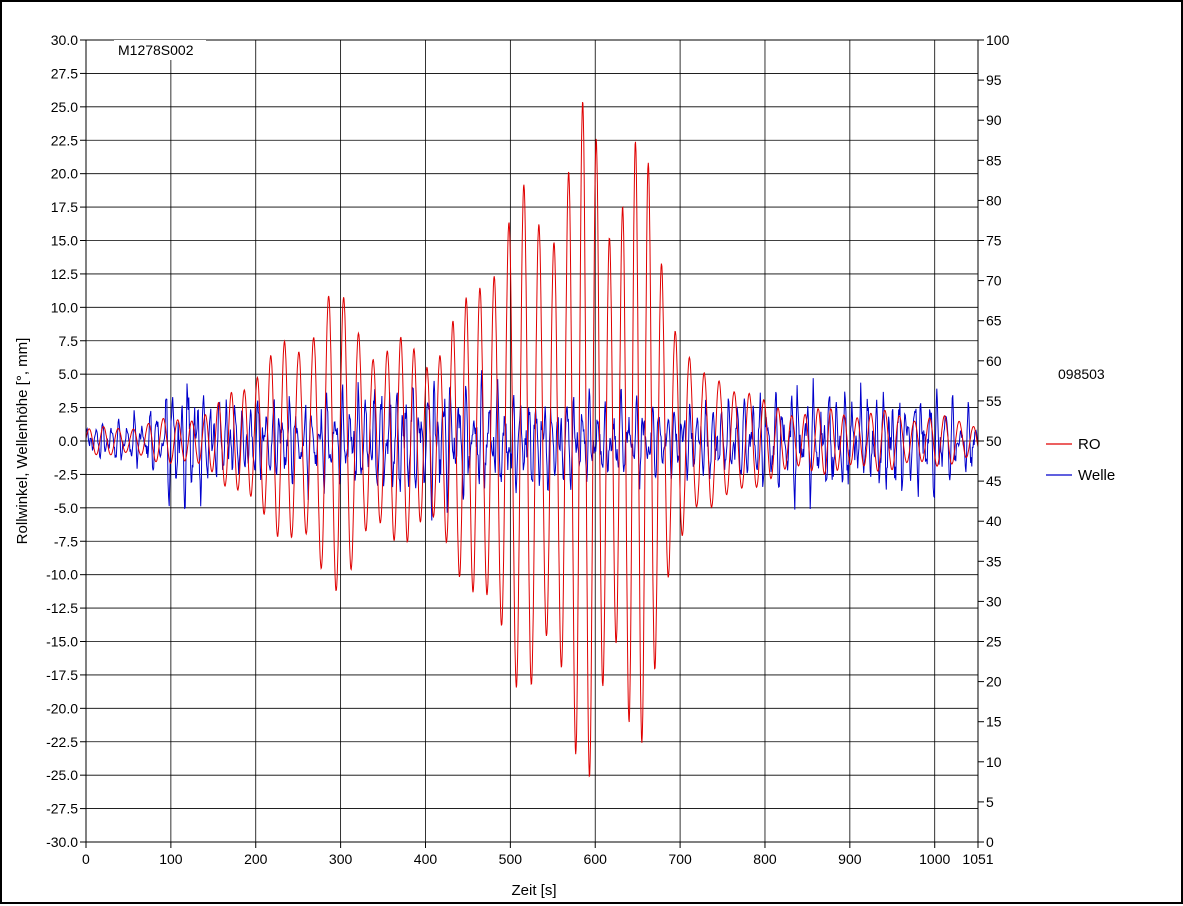 The height and width of the screenshot is (906, 1183). Describe the element at coordinates (69, 341) in the screenshot. I see `y-tick-label: 7.5` at that location.